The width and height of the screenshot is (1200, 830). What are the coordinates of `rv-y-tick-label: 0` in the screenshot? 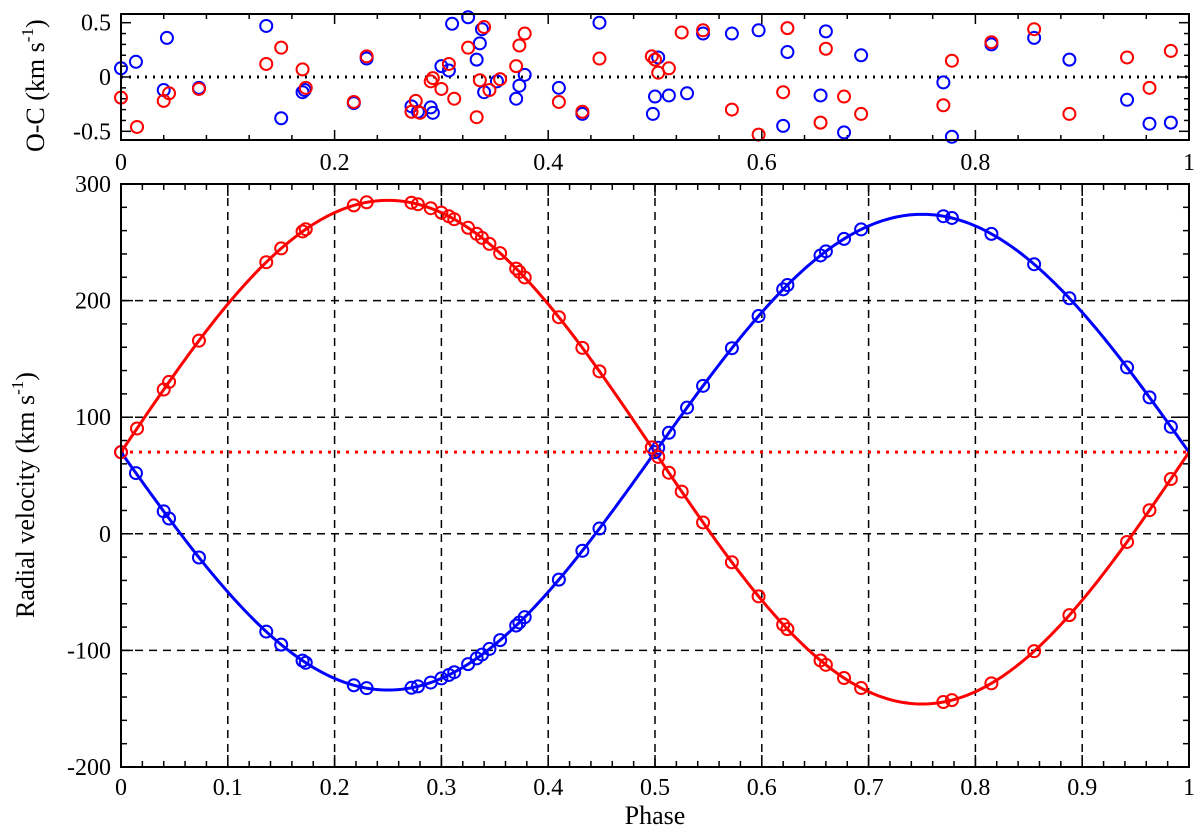 It's located at (105, 535).